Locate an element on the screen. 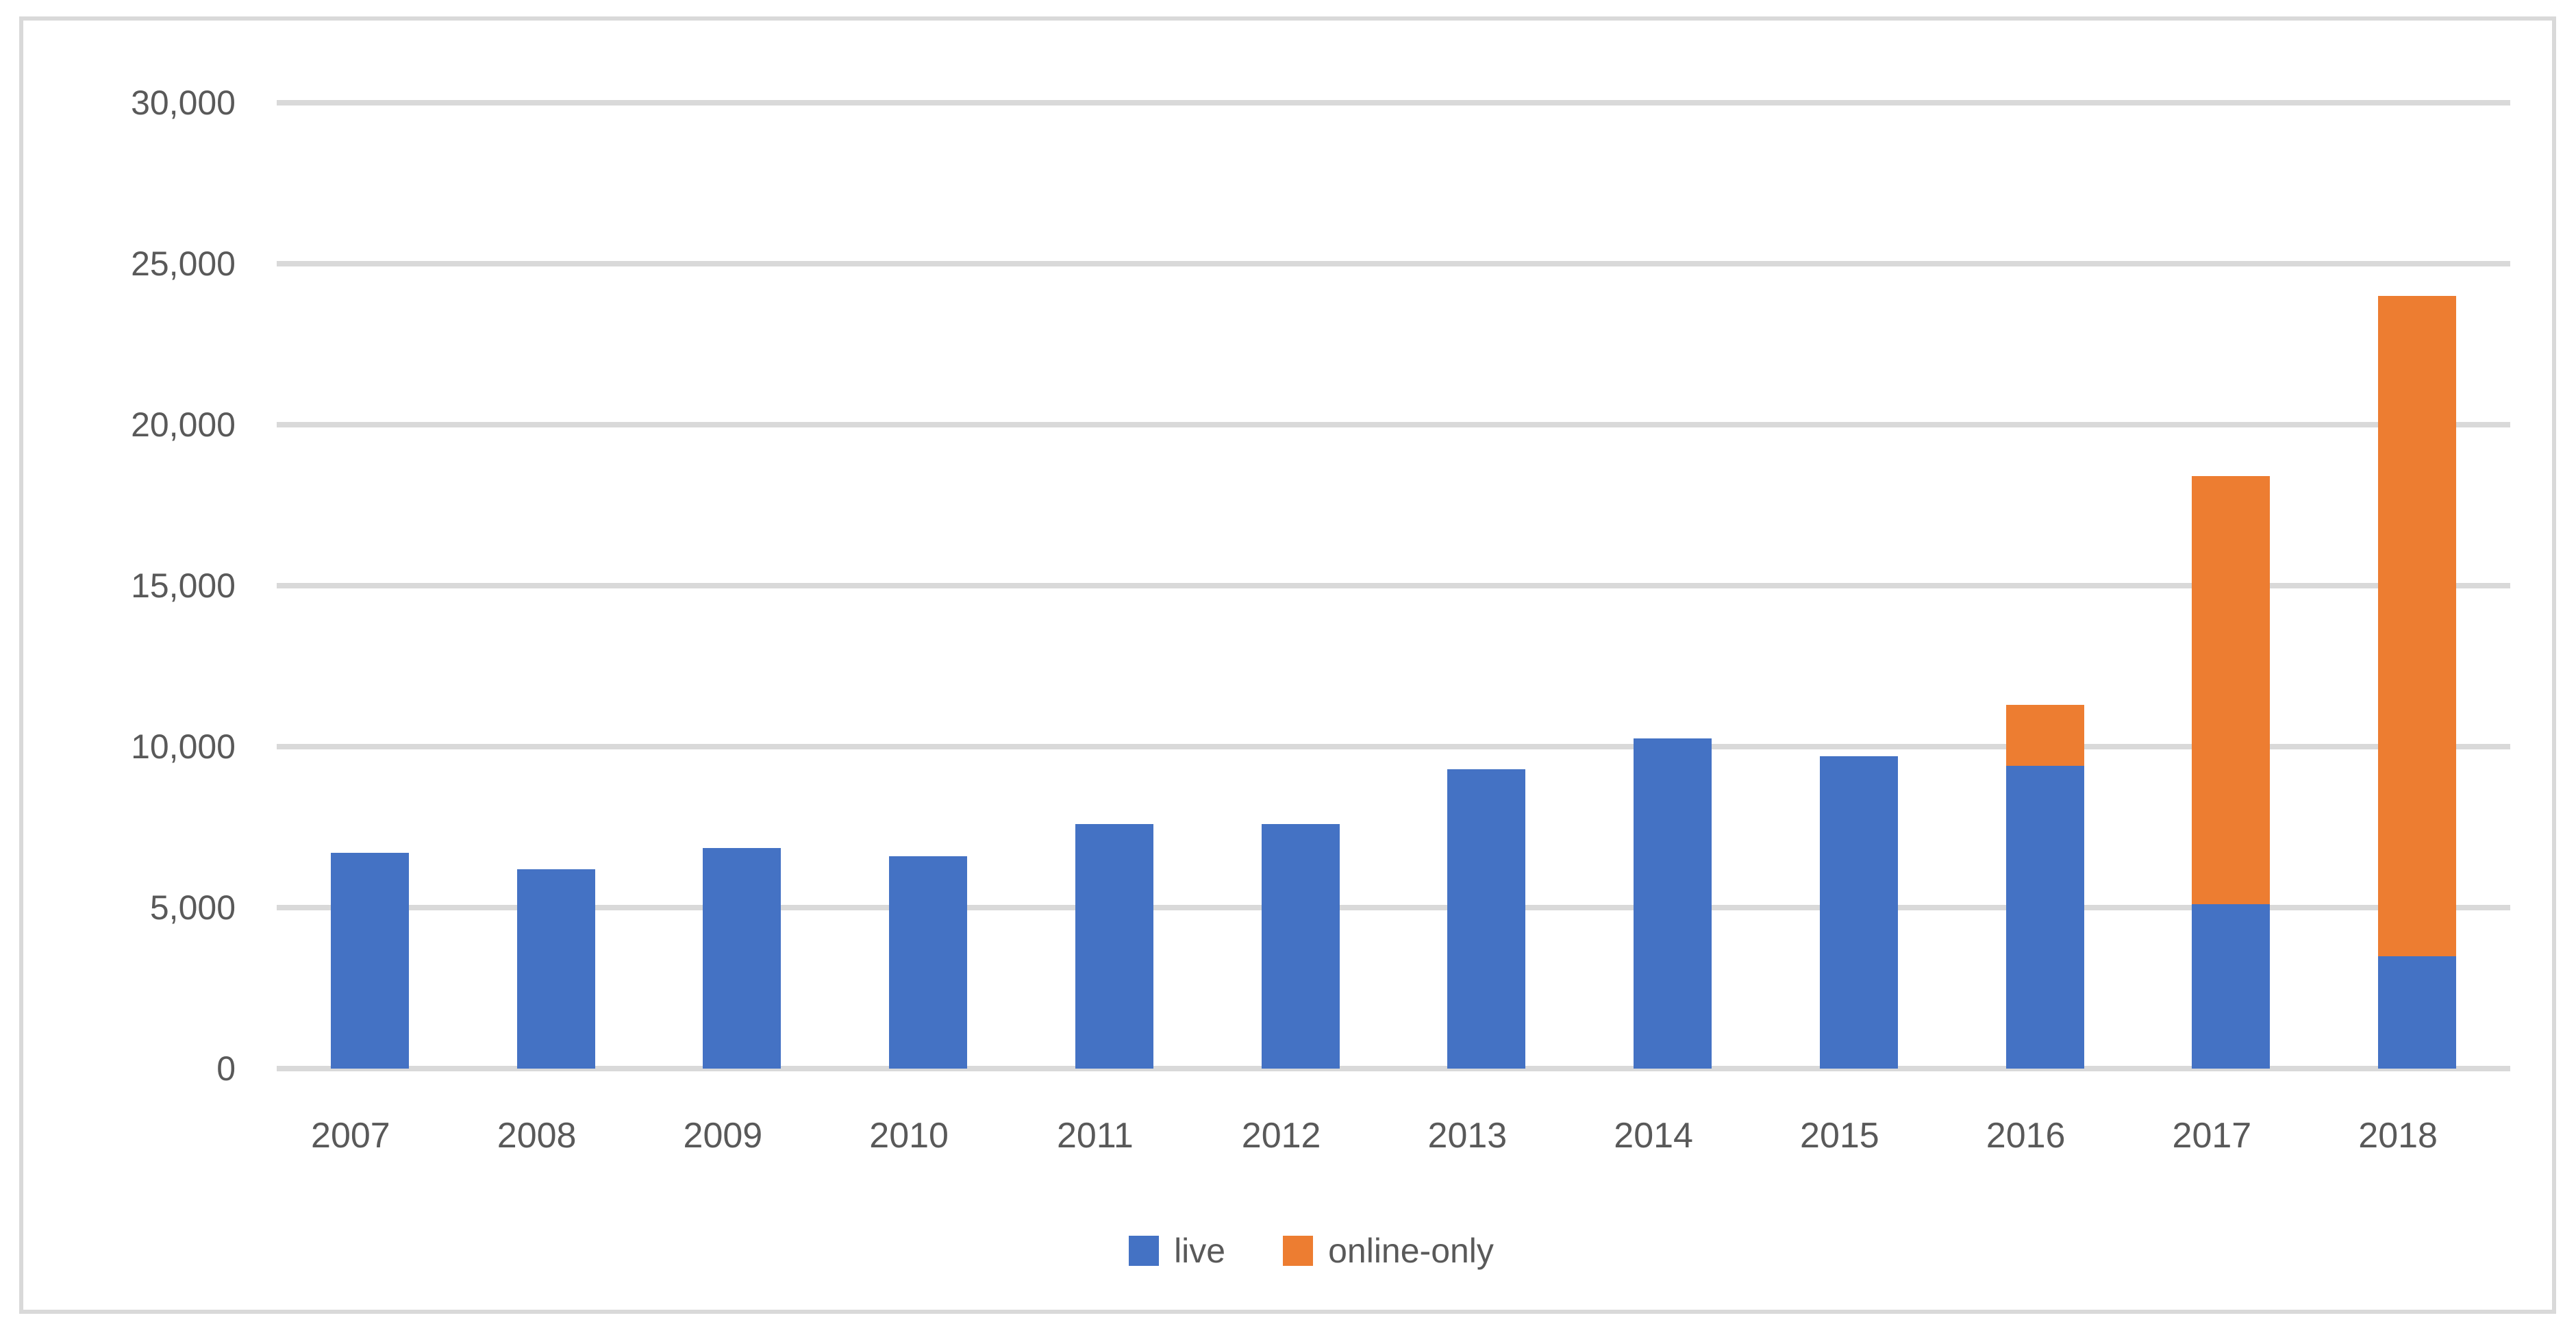  x-label-2012: 2012 is located at coordinates (1281, 1136).